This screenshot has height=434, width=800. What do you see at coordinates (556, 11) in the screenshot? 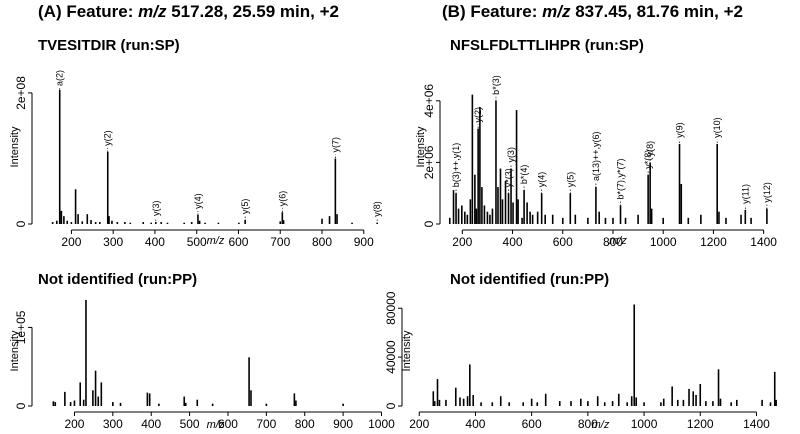
I see `panel-b-title-mz: m/z` at bounding box center [556, 11].